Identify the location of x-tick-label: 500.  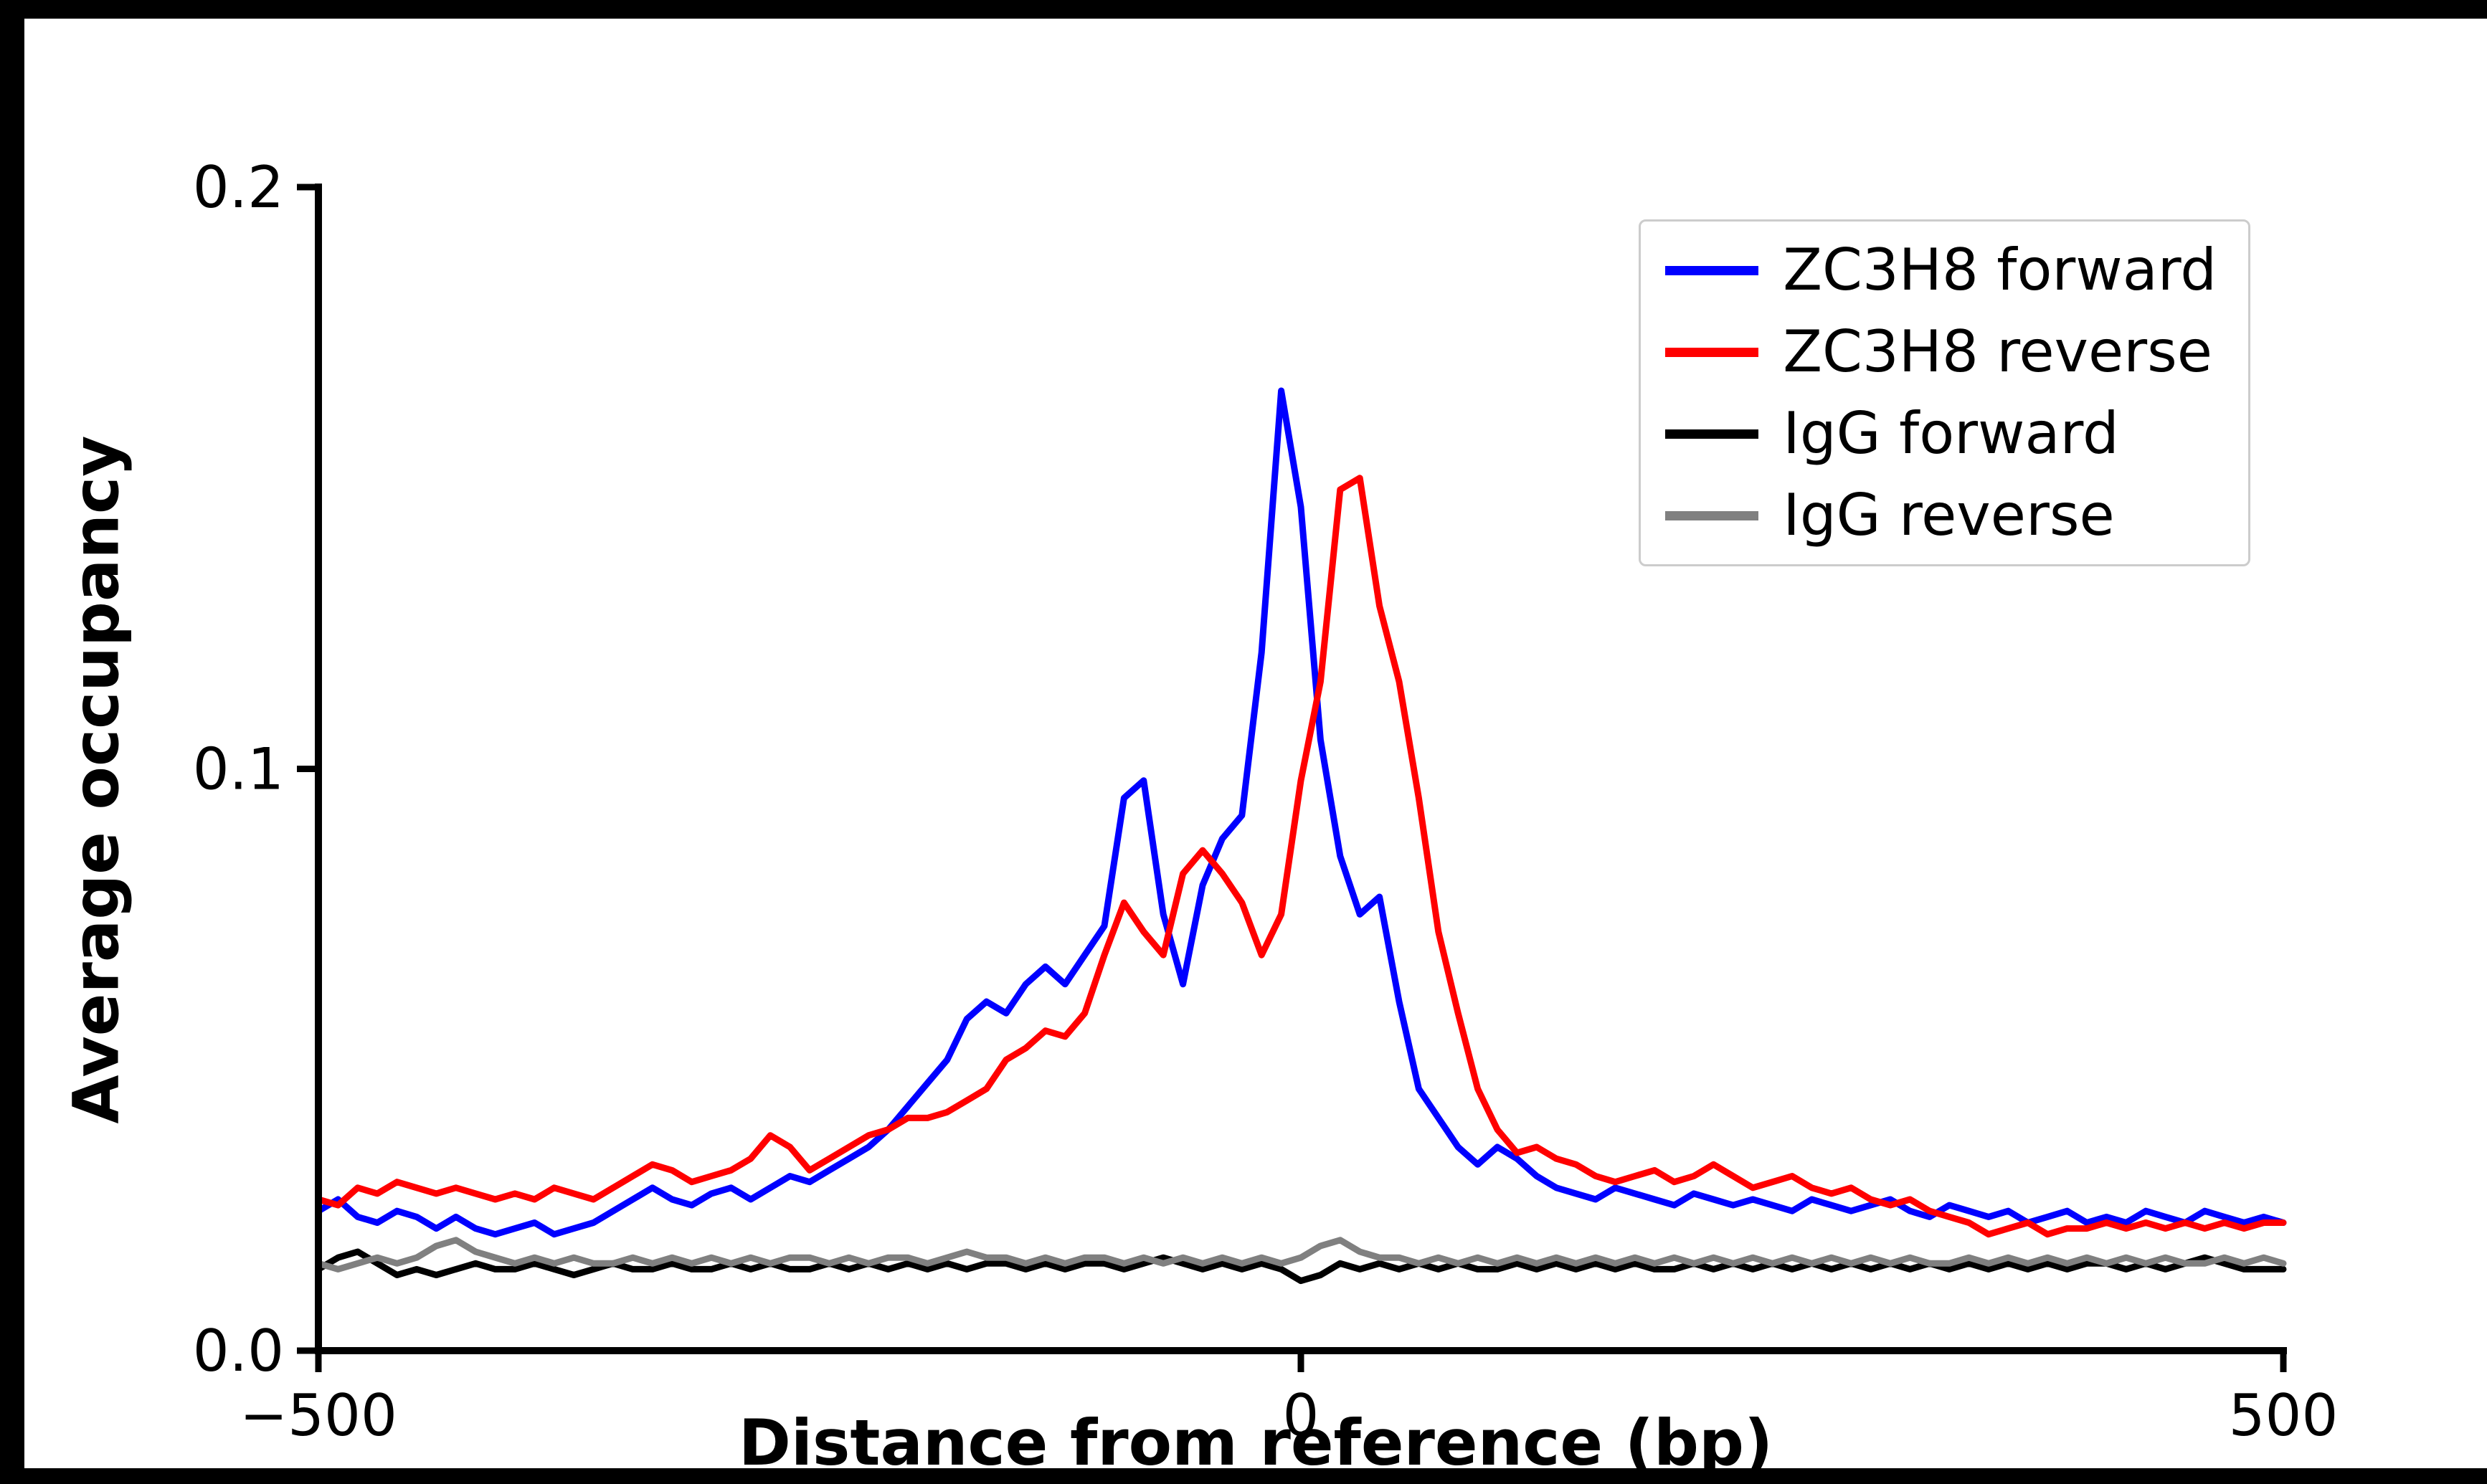
(2284, 1416).